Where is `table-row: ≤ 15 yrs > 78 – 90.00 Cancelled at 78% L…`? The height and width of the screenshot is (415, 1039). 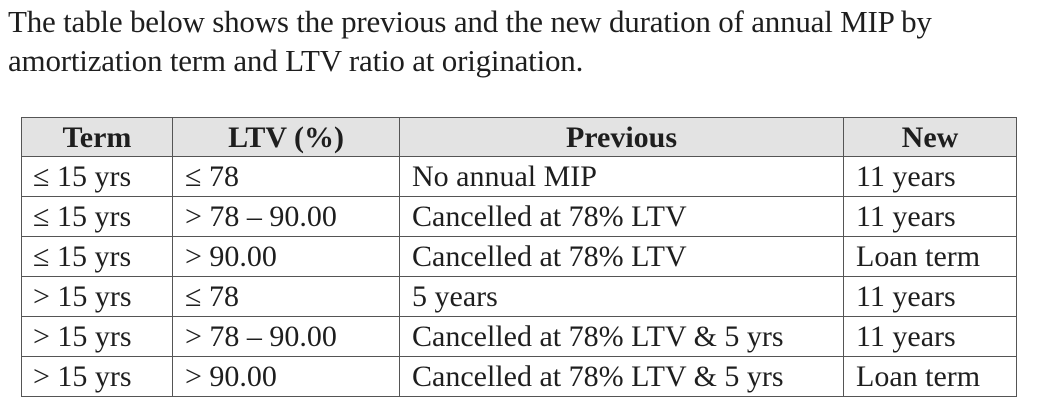
table-row: ≤ 15 yrs > 78 – 90.00 Cancelled at 78% L… is located at coordinates (519, 216).